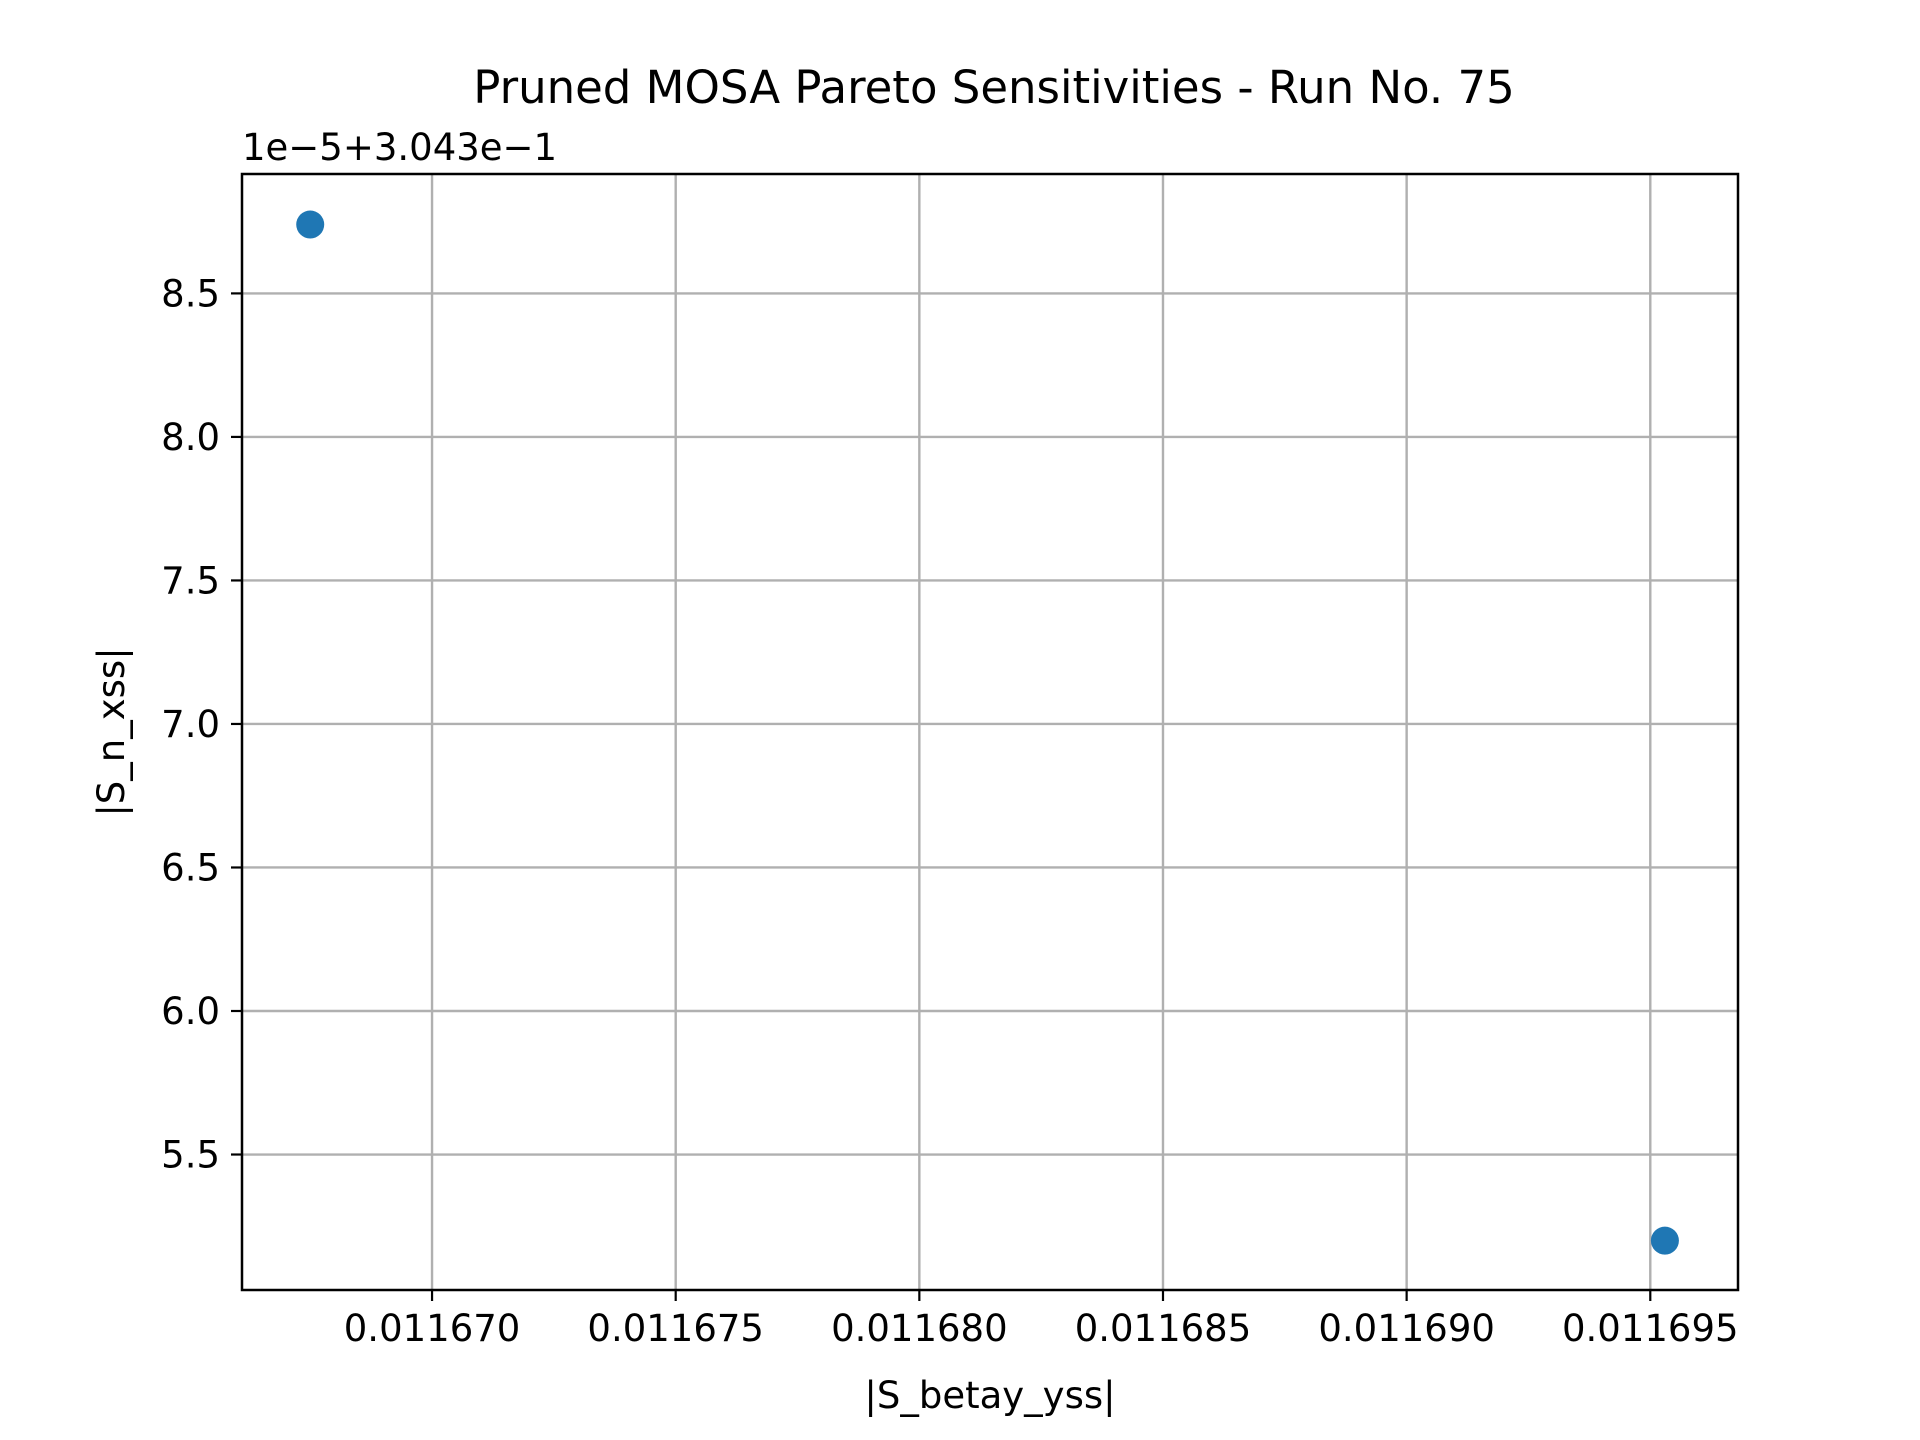  I want to click on x-tick-label: 0.011680, so click(919, 1328).